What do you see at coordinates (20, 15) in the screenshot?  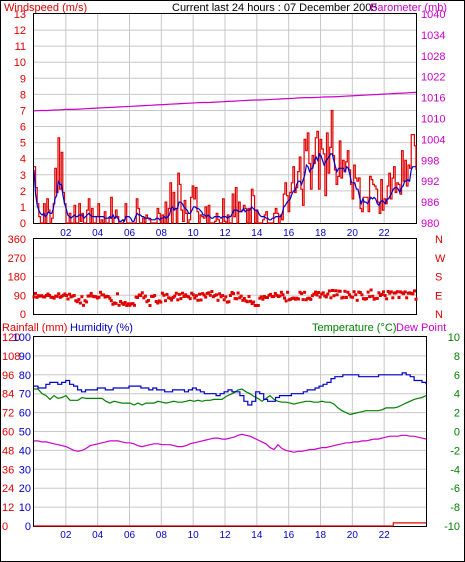 I see `windspeed-tick-label: 13` at bounding box center [20, 15].